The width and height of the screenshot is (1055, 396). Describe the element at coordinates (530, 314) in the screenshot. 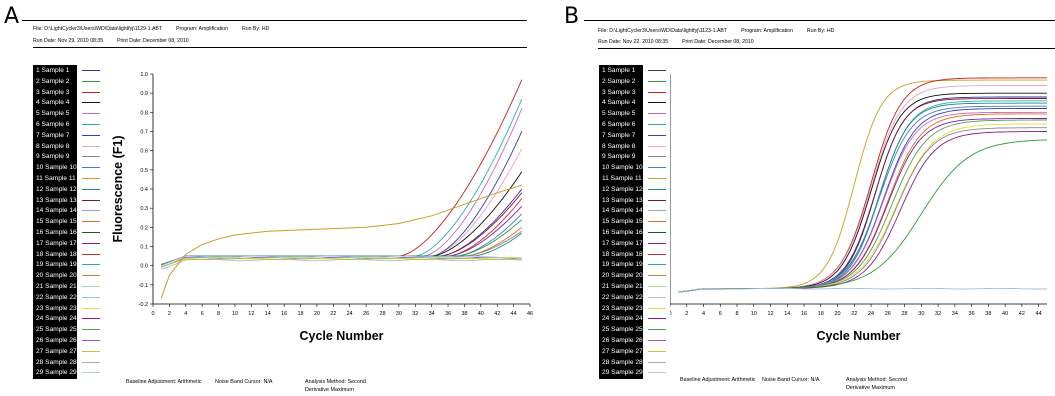

I see `x-tick-label: 46` at that location.